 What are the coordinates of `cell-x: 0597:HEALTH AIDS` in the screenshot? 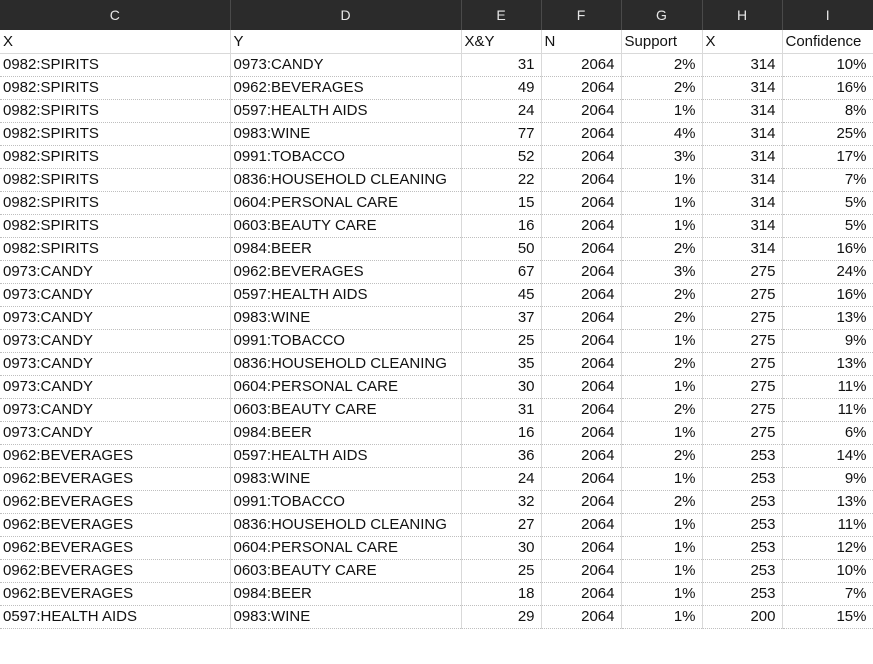 It's located at (115, 617).